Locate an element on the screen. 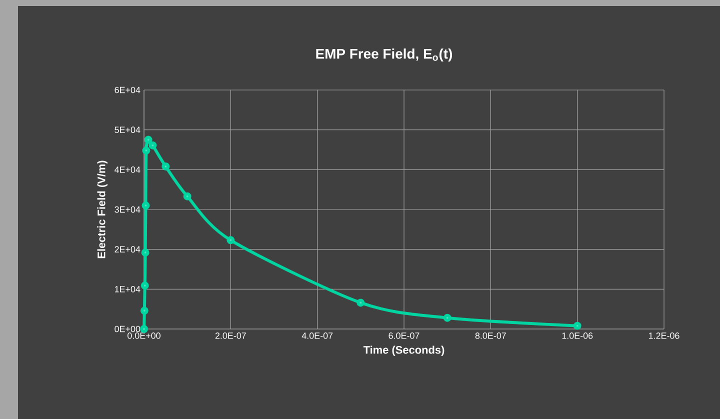  x-tick-label: 2.0E-07 is located at coordinates (230, 335).